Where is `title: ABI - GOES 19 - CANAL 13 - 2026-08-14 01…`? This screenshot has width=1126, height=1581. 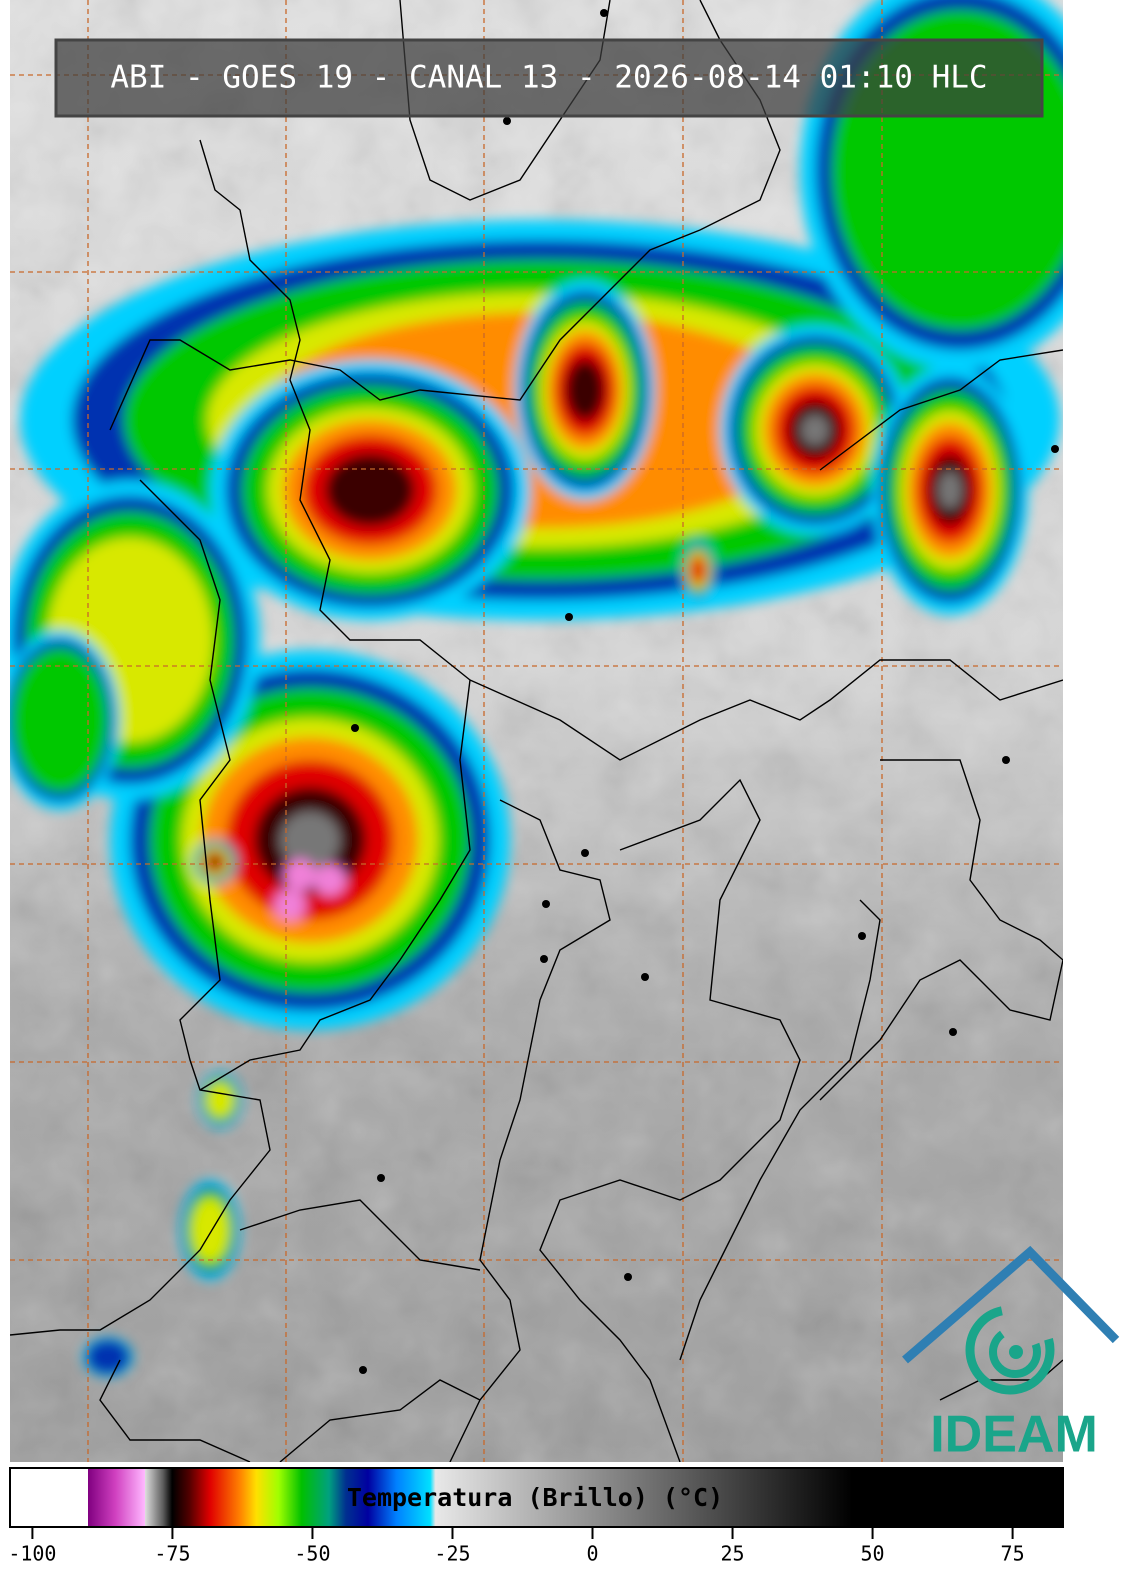 title: ABI - GOES 19 - CANAL 13 - 2026-08-14 01… is located at coordinates (548, 78).